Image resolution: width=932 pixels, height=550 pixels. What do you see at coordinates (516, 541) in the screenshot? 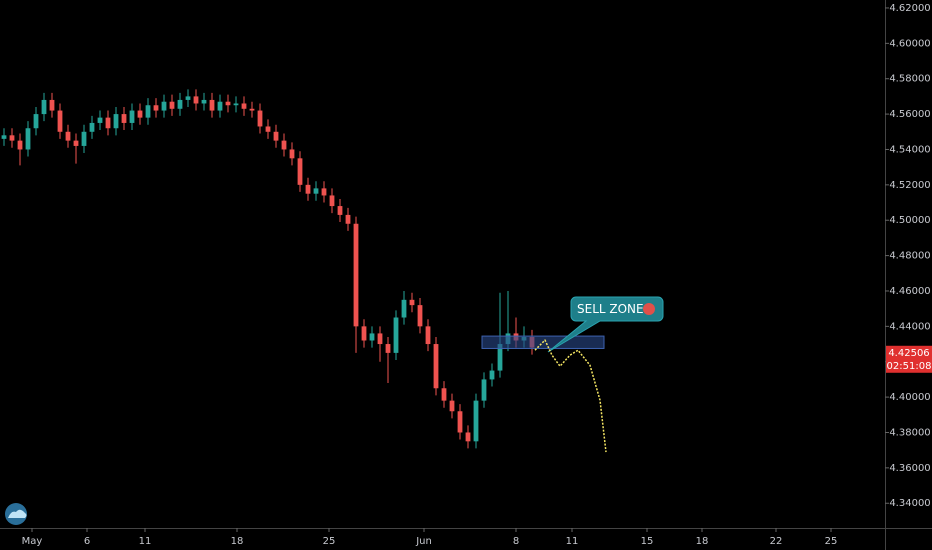
I see `x-tick-label: 8` at bounding box center [516, 541].